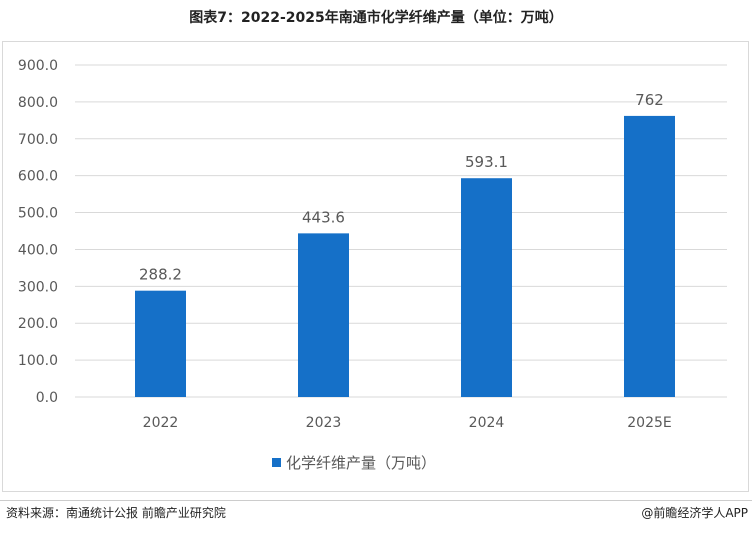 Image resolution: width=752 pixels, height=533 pixels. I want to click on data-label-2023: 443.6, so click(323, 217).